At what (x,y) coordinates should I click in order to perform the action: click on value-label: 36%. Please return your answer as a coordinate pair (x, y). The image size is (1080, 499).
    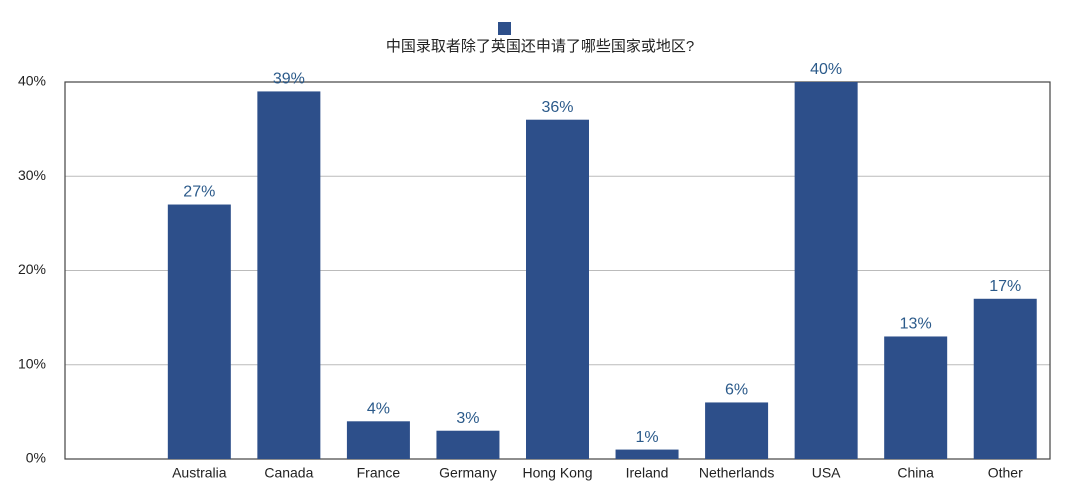
    Looking at the image, I should click on (557, 107).